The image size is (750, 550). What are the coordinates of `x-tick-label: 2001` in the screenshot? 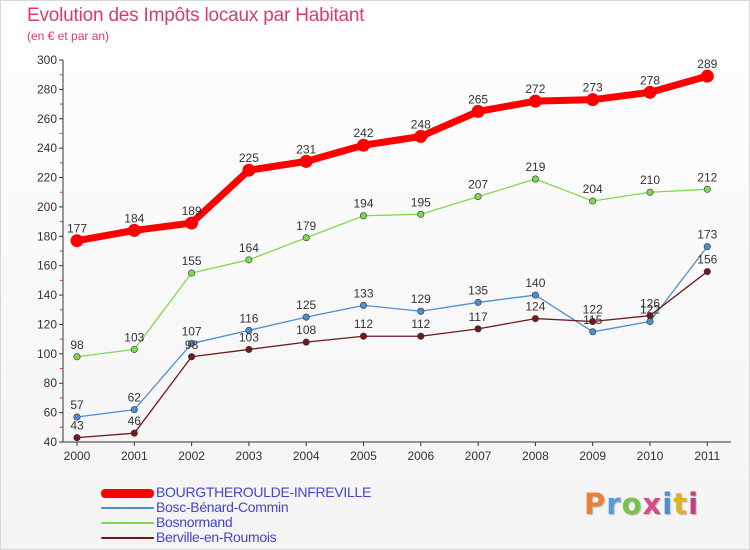 It's located at (134, 456).